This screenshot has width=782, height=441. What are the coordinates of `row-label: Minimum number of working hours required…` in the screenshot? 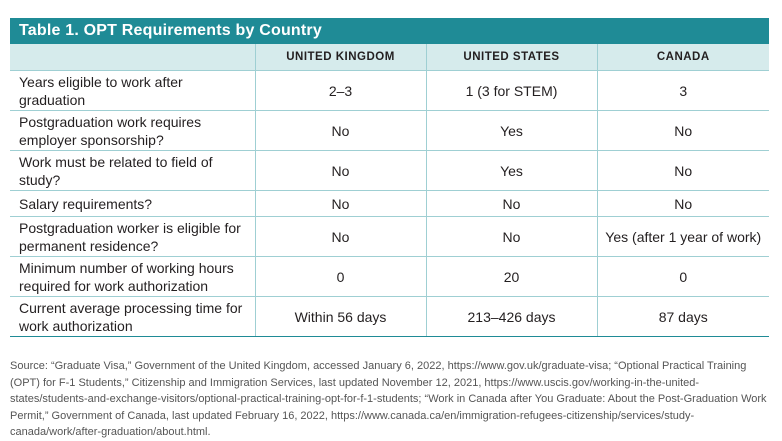 It's located at (133, 276).